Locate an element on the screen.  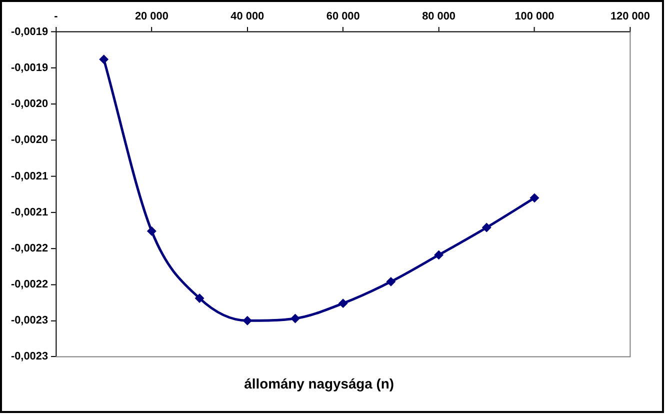
x-tick-label: 20 000 is located at coordinates (151, 16).